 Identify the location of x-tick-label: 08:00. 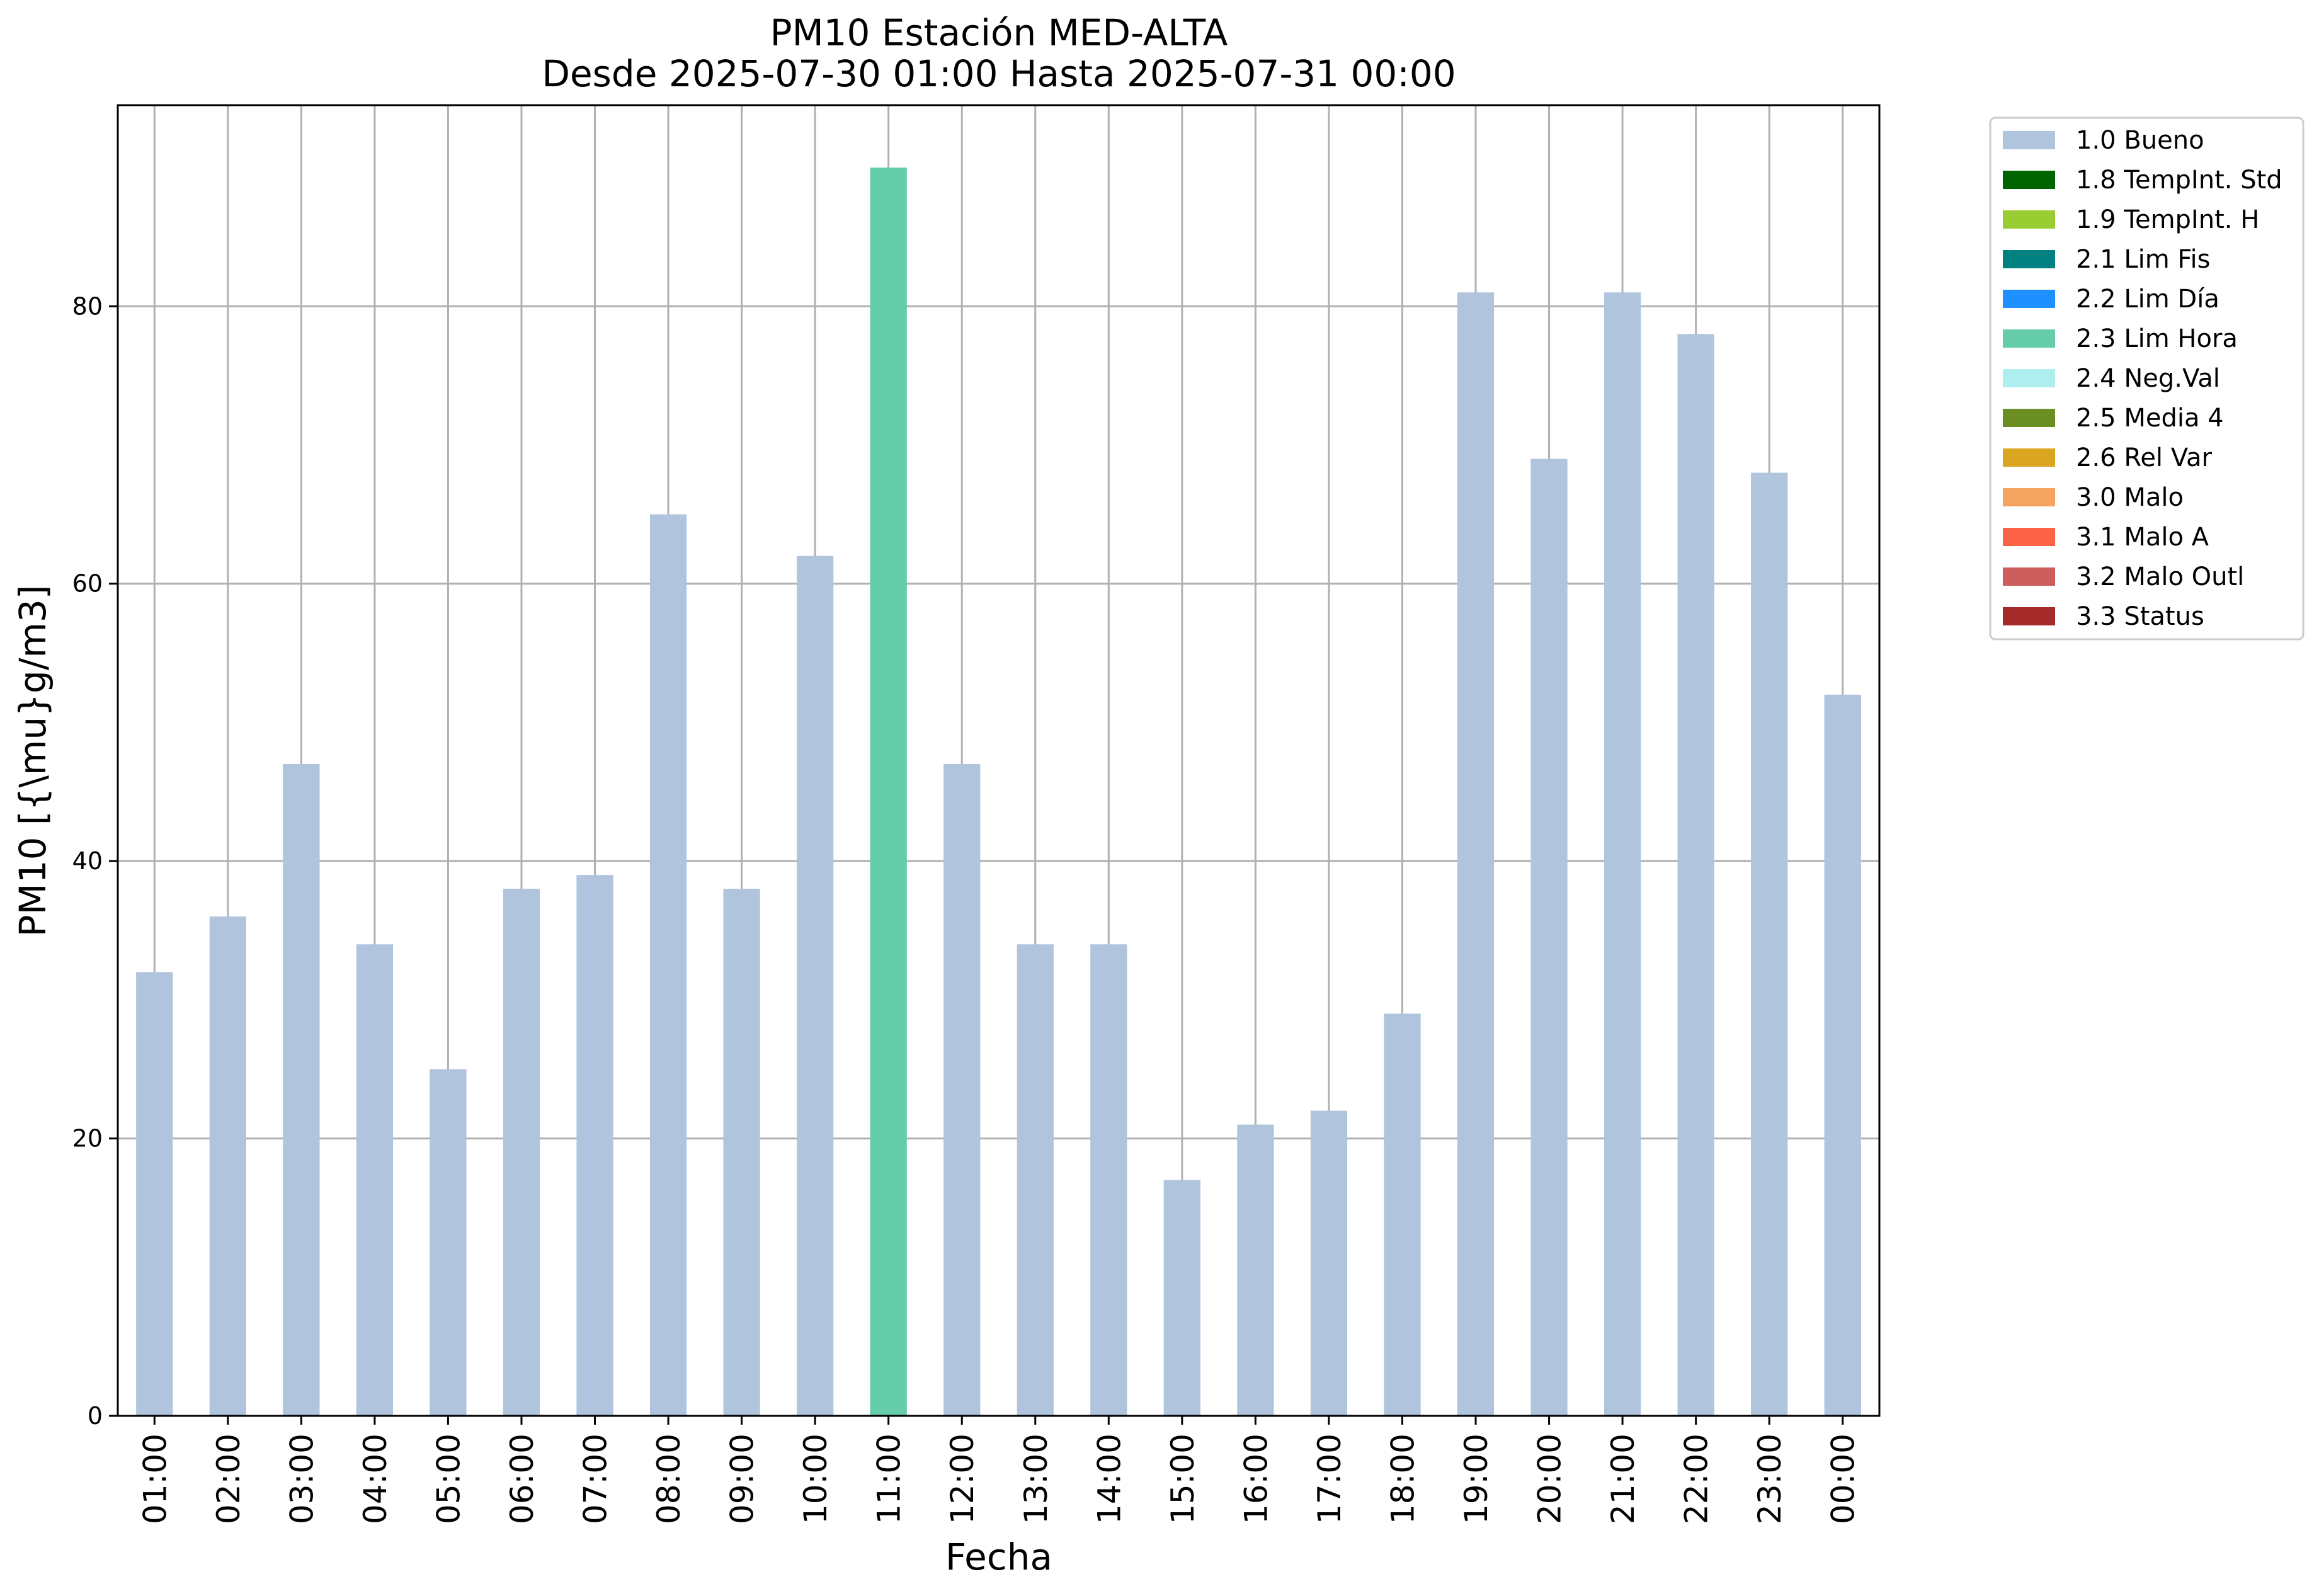
(669, 1479).